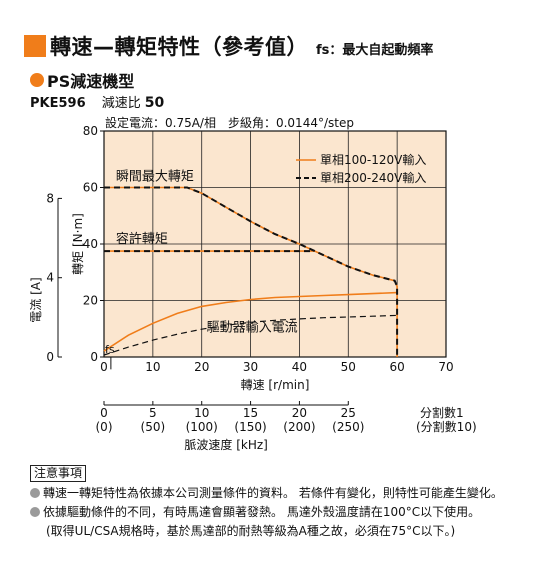  I want to click on model-name: PKE596, so click(58, 103).